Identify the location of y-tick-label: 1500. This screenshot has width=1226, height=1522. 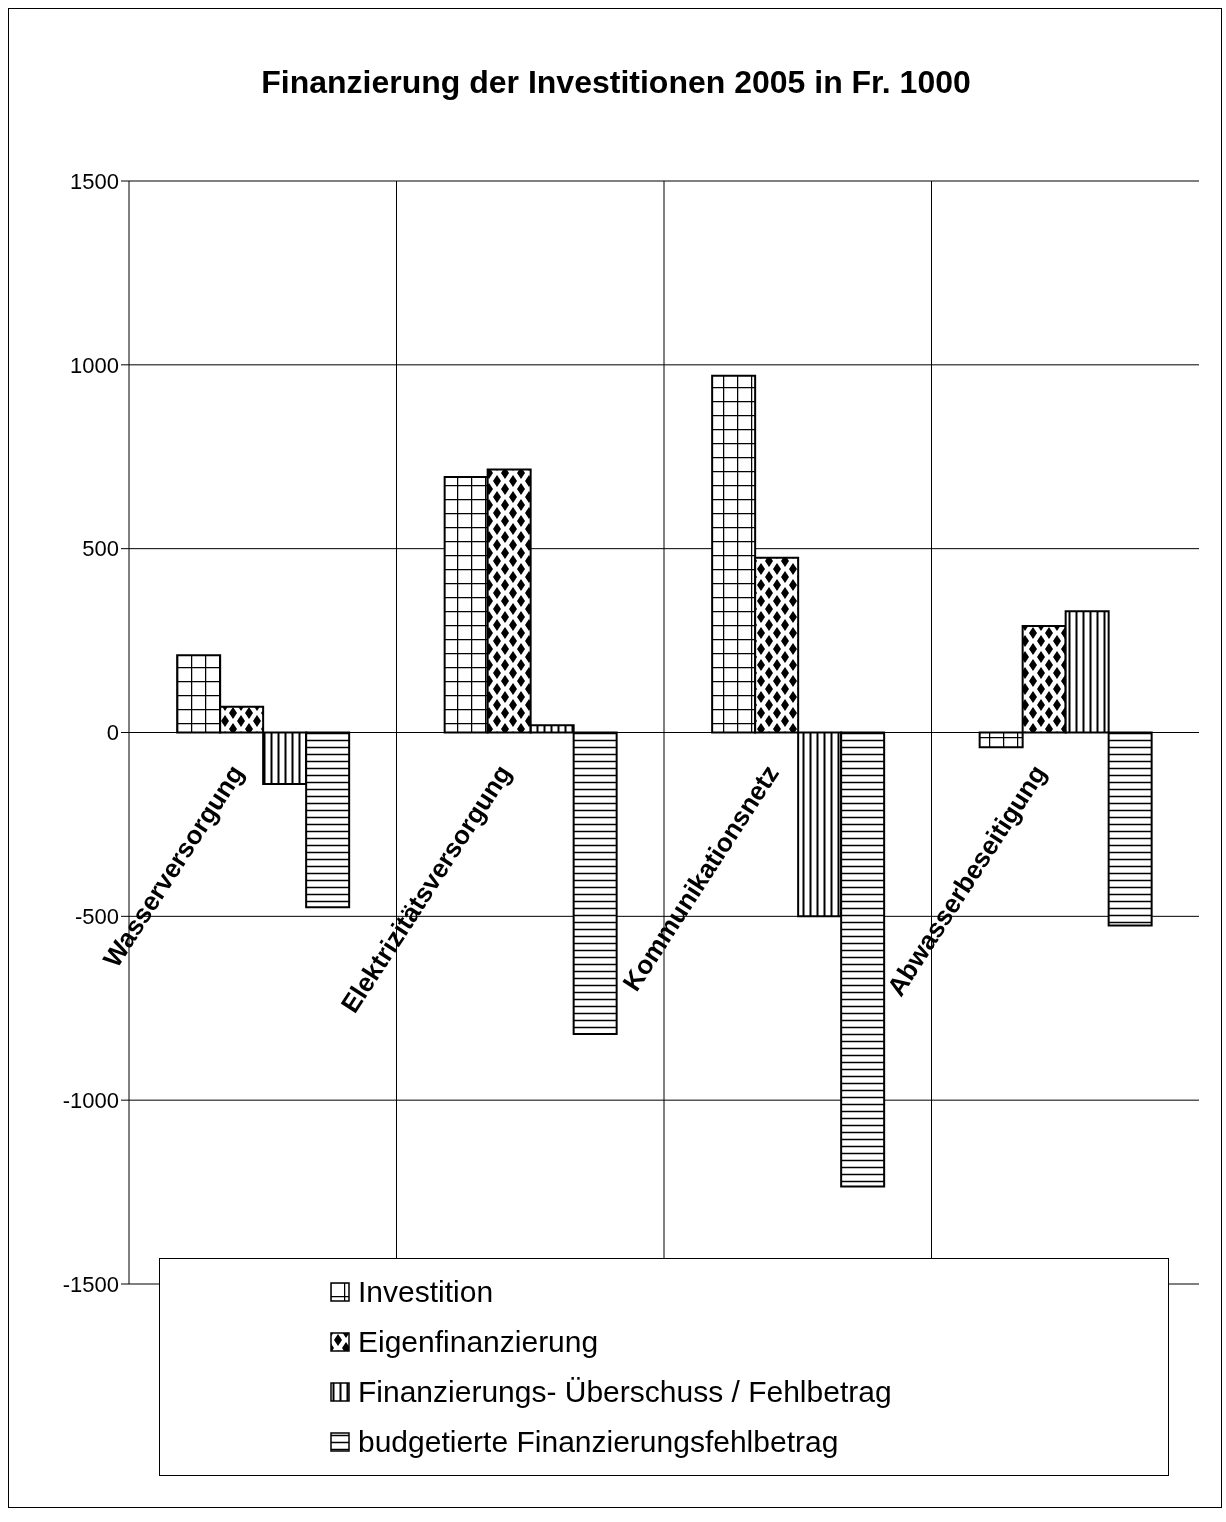
(94, 181).